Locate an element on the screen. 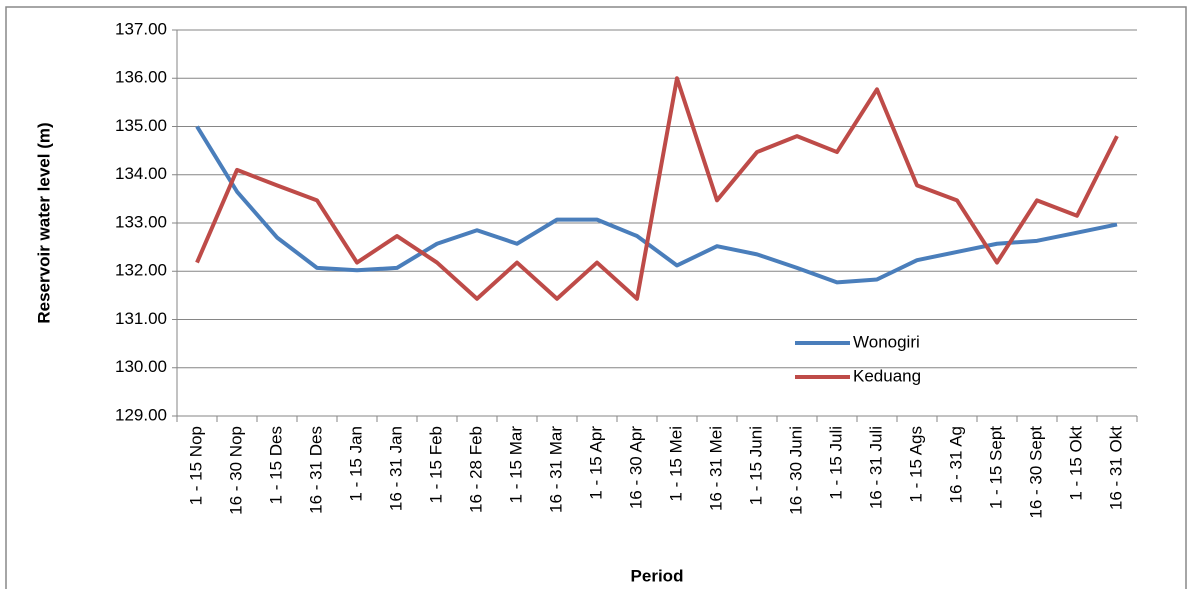  y-tick-label: 132.00 is located at coordinates (141, 270).